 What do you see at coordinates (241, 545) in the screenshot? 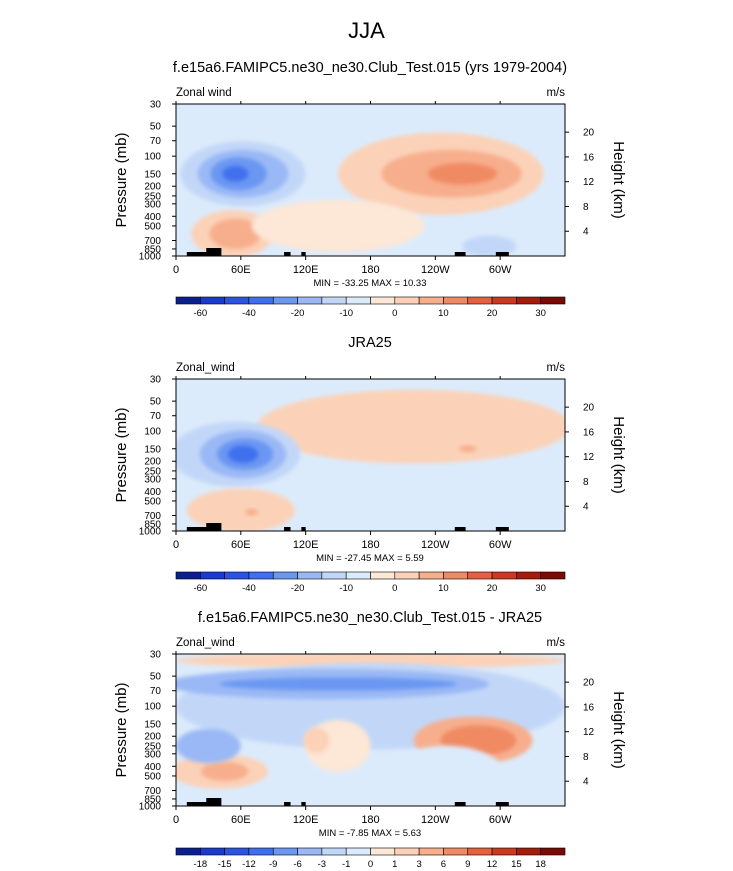
I see `x-tick-label: 60E` at bounding box center [241, 545].